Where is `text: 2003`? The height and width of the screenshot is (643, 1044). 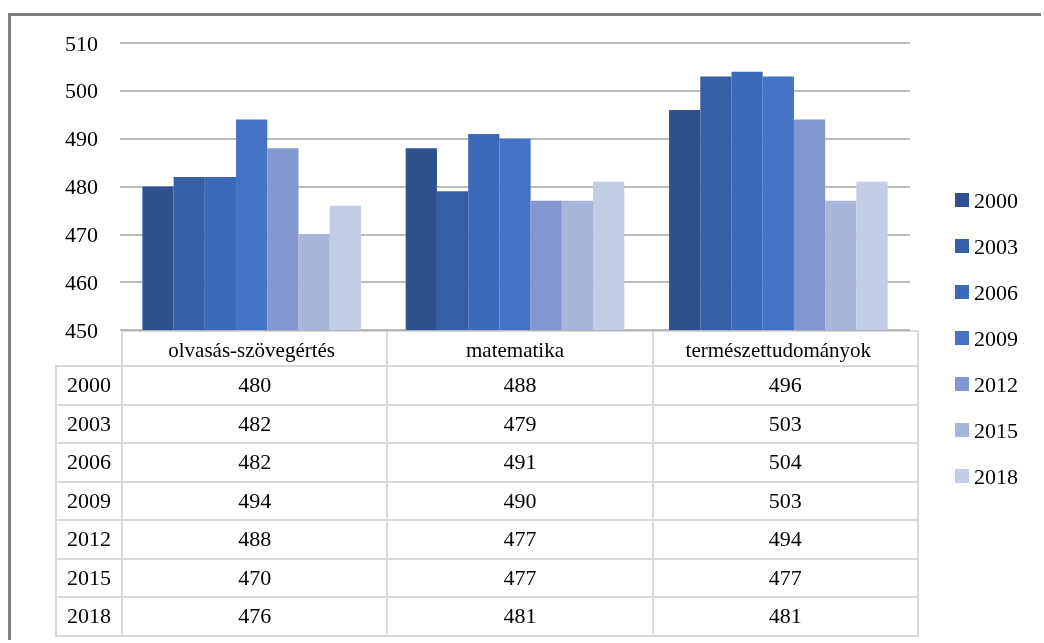 text: 2003 is located at coordinates (89, 423).